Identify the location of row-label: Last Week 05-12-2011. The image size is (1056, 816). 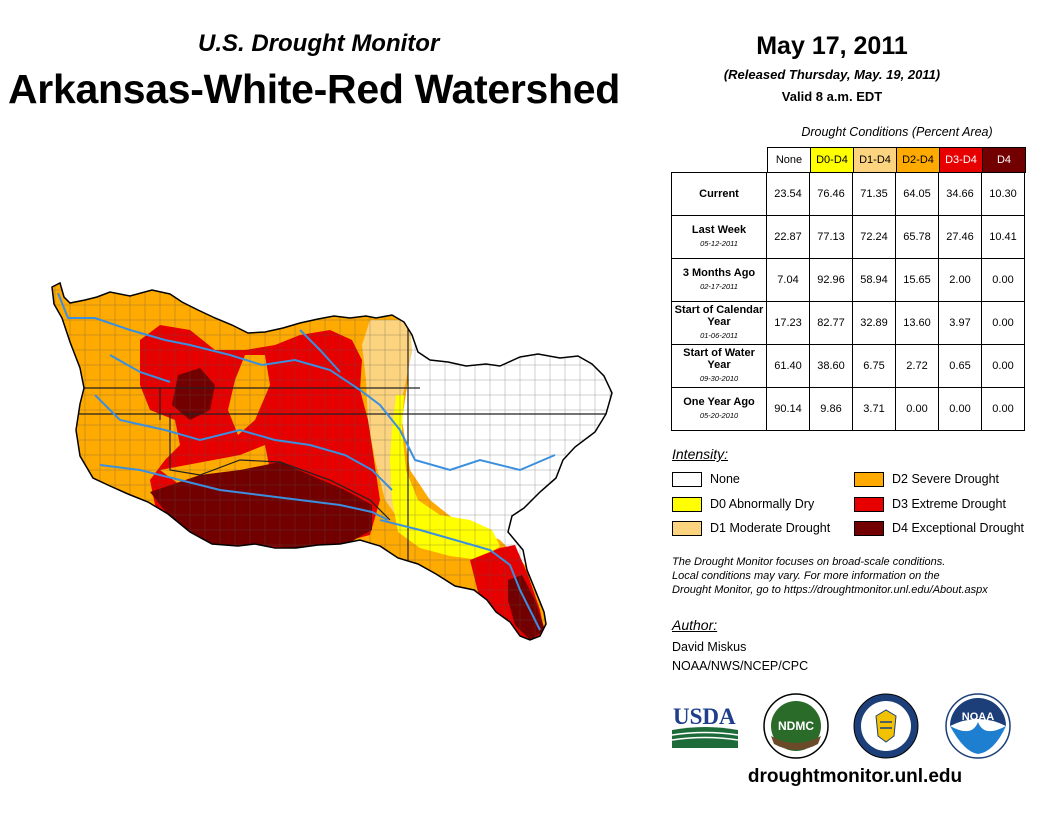
(719, 237).